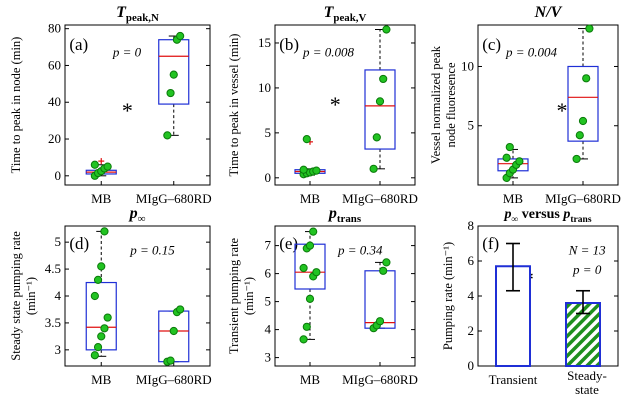 The height and width of the screenshot is (416, 639). What do you see at coordinates (471, 225) in the screenshot?
I see `y-tick-label: 8` at bounding box center [471, 225].